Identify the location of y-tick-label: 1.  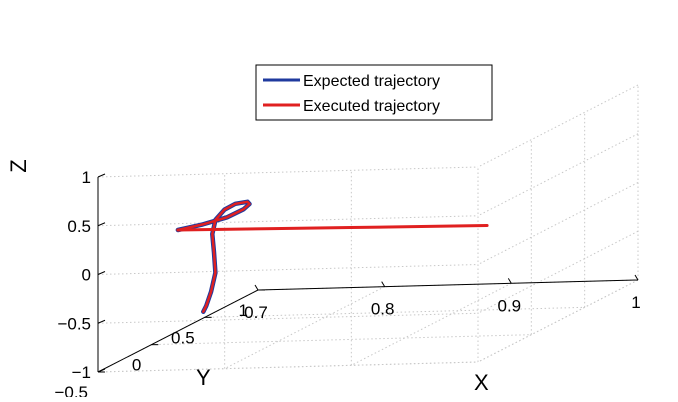
(243, 310).